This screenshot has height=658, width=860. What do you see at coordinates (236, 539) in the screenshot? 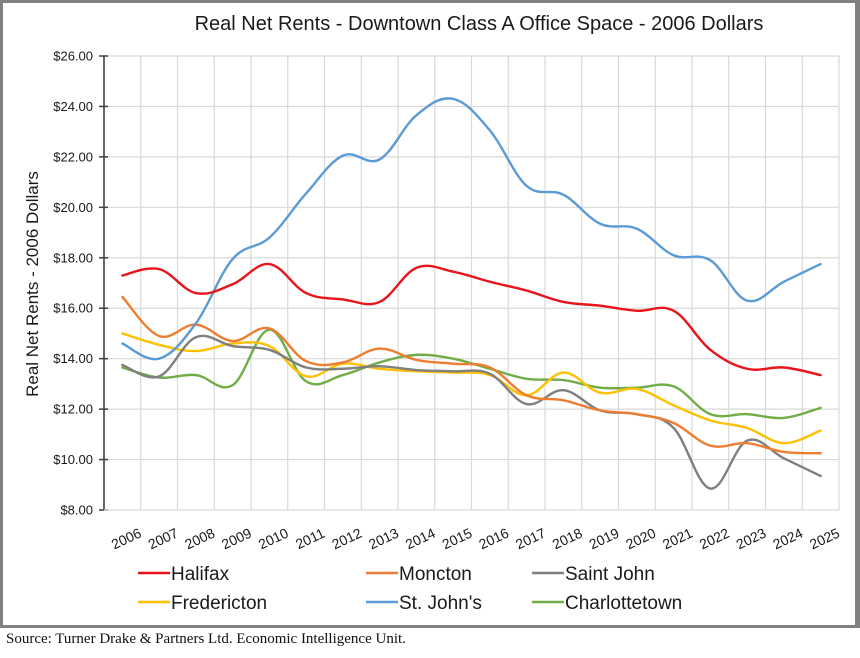
I see `x-tick-label: 2009` at bounding box center [236, 539].